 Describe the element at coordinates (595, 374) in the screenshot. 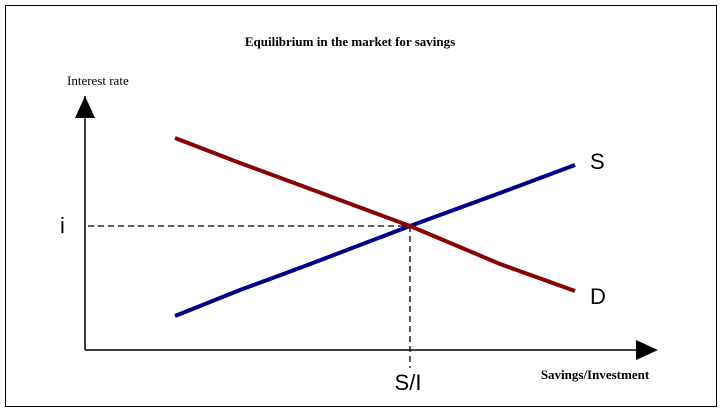

I see `x-axis-label: Savings/Investment` at that location.